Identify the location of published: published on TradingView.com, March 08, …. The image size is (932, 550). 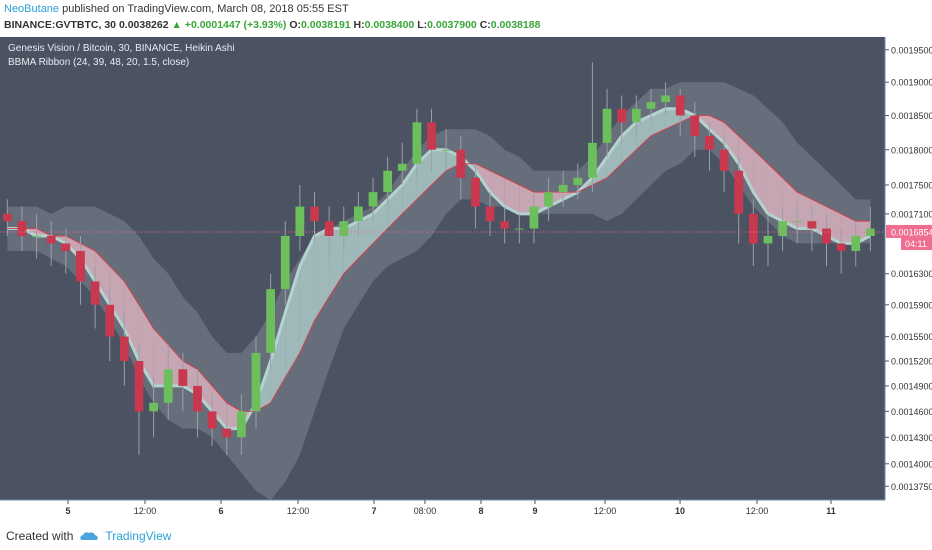
(205, 9).